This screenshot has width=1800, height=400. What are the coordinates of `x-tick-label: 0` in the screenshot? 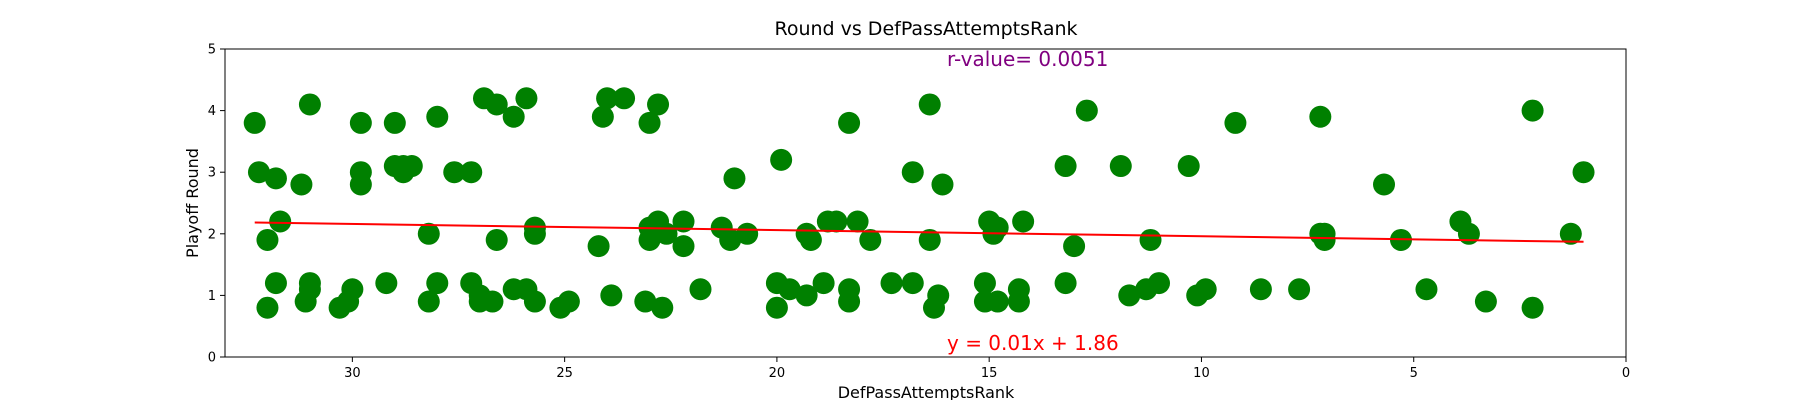 It's located at (1626, 373).